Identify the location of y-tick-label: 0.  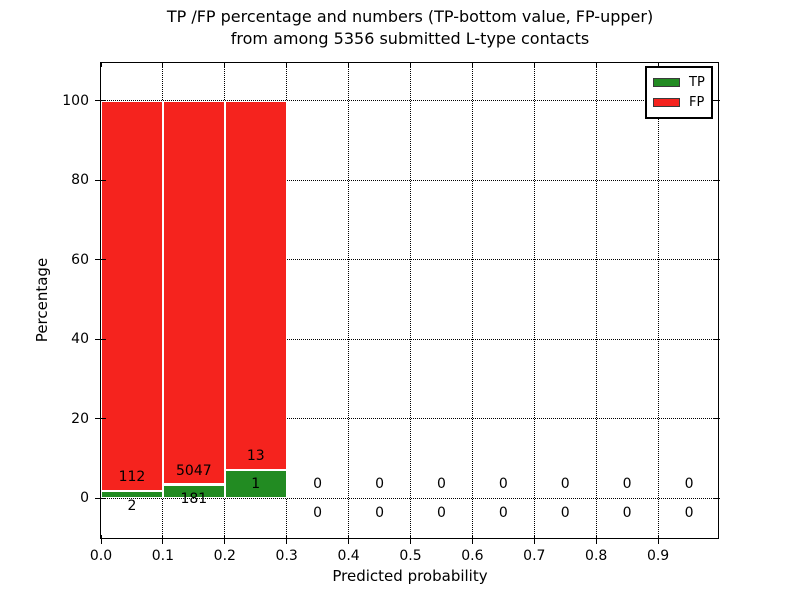
(84, 498).